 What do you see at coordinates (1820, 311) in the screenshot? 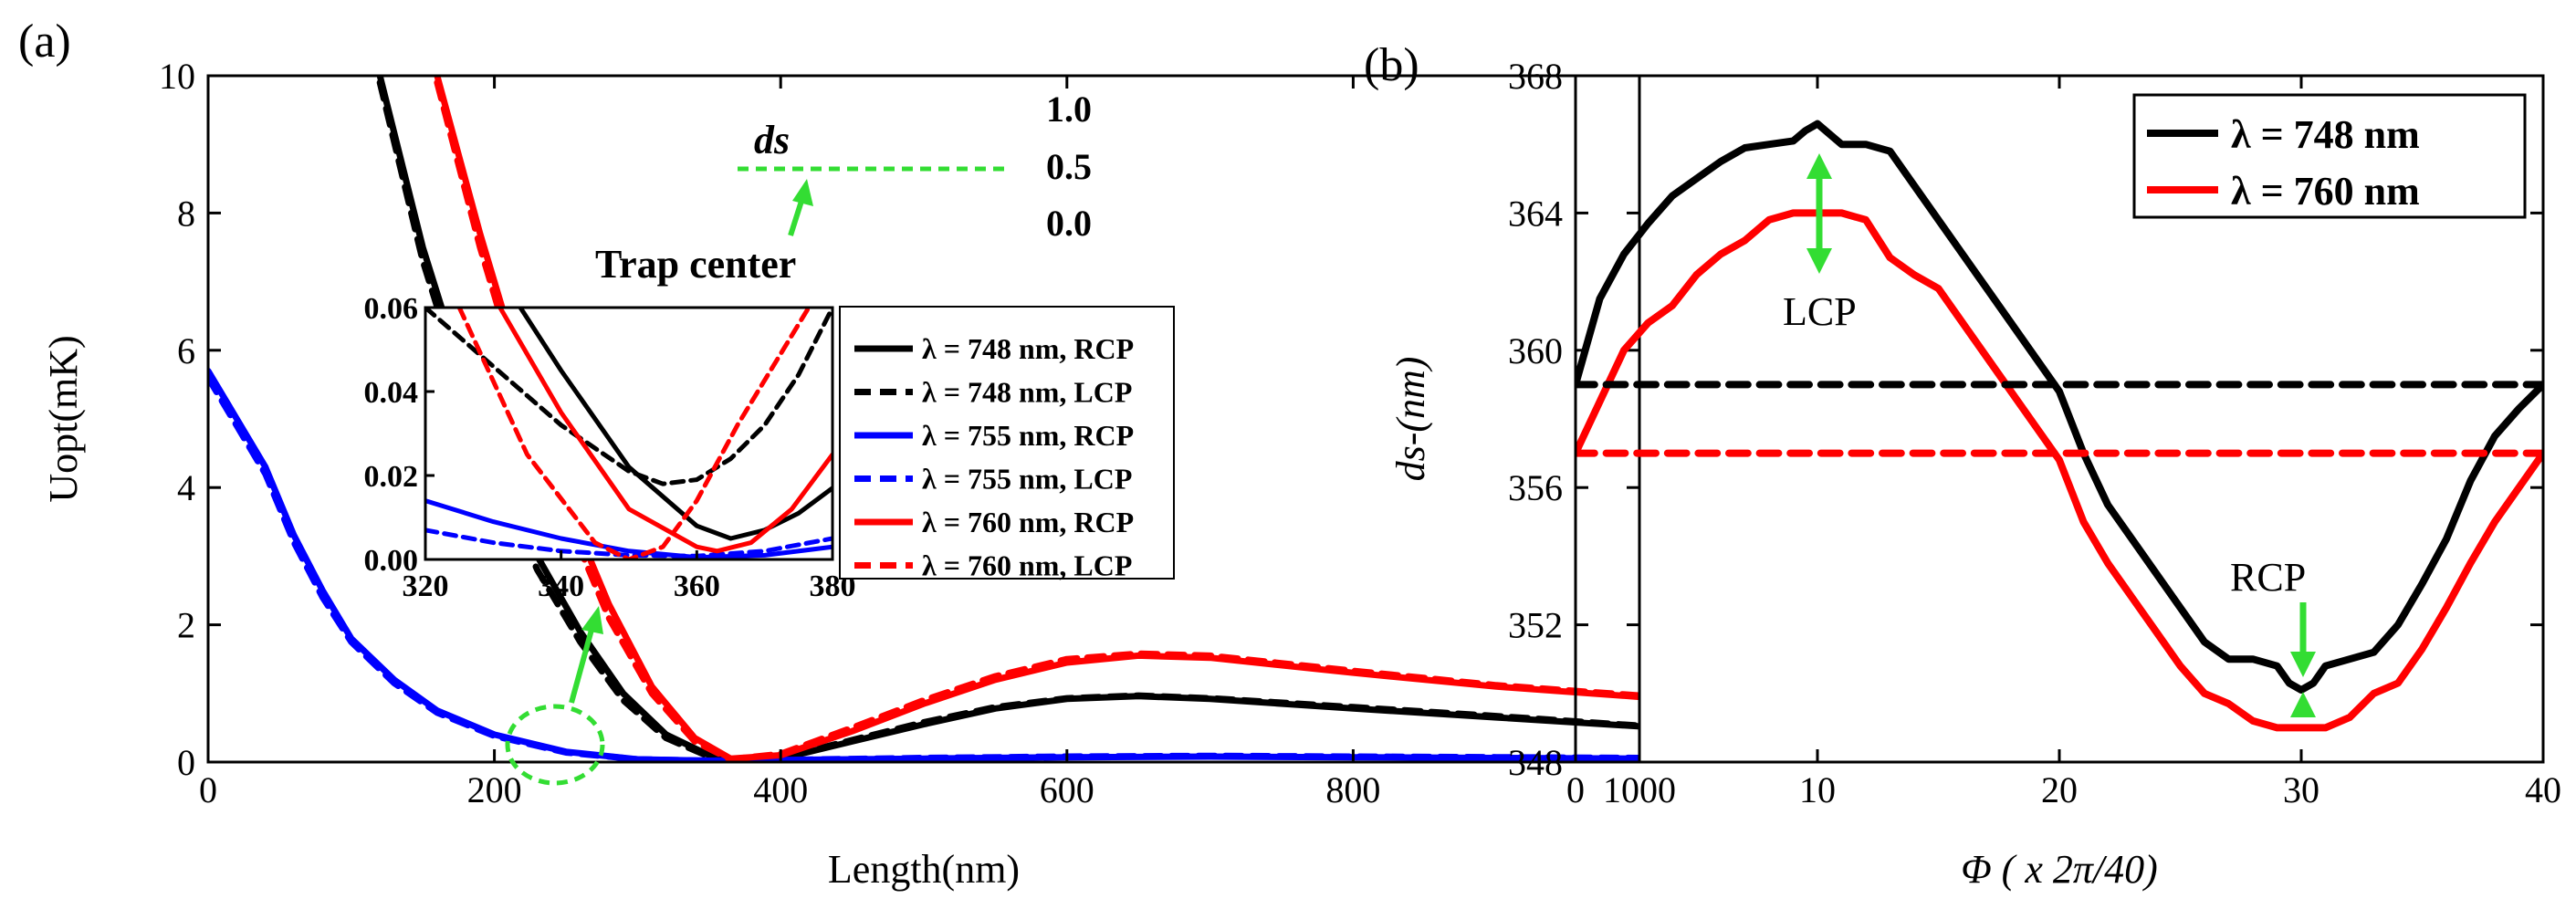
I see `lcp-label: LCP` at bounding box center [1820, 311].